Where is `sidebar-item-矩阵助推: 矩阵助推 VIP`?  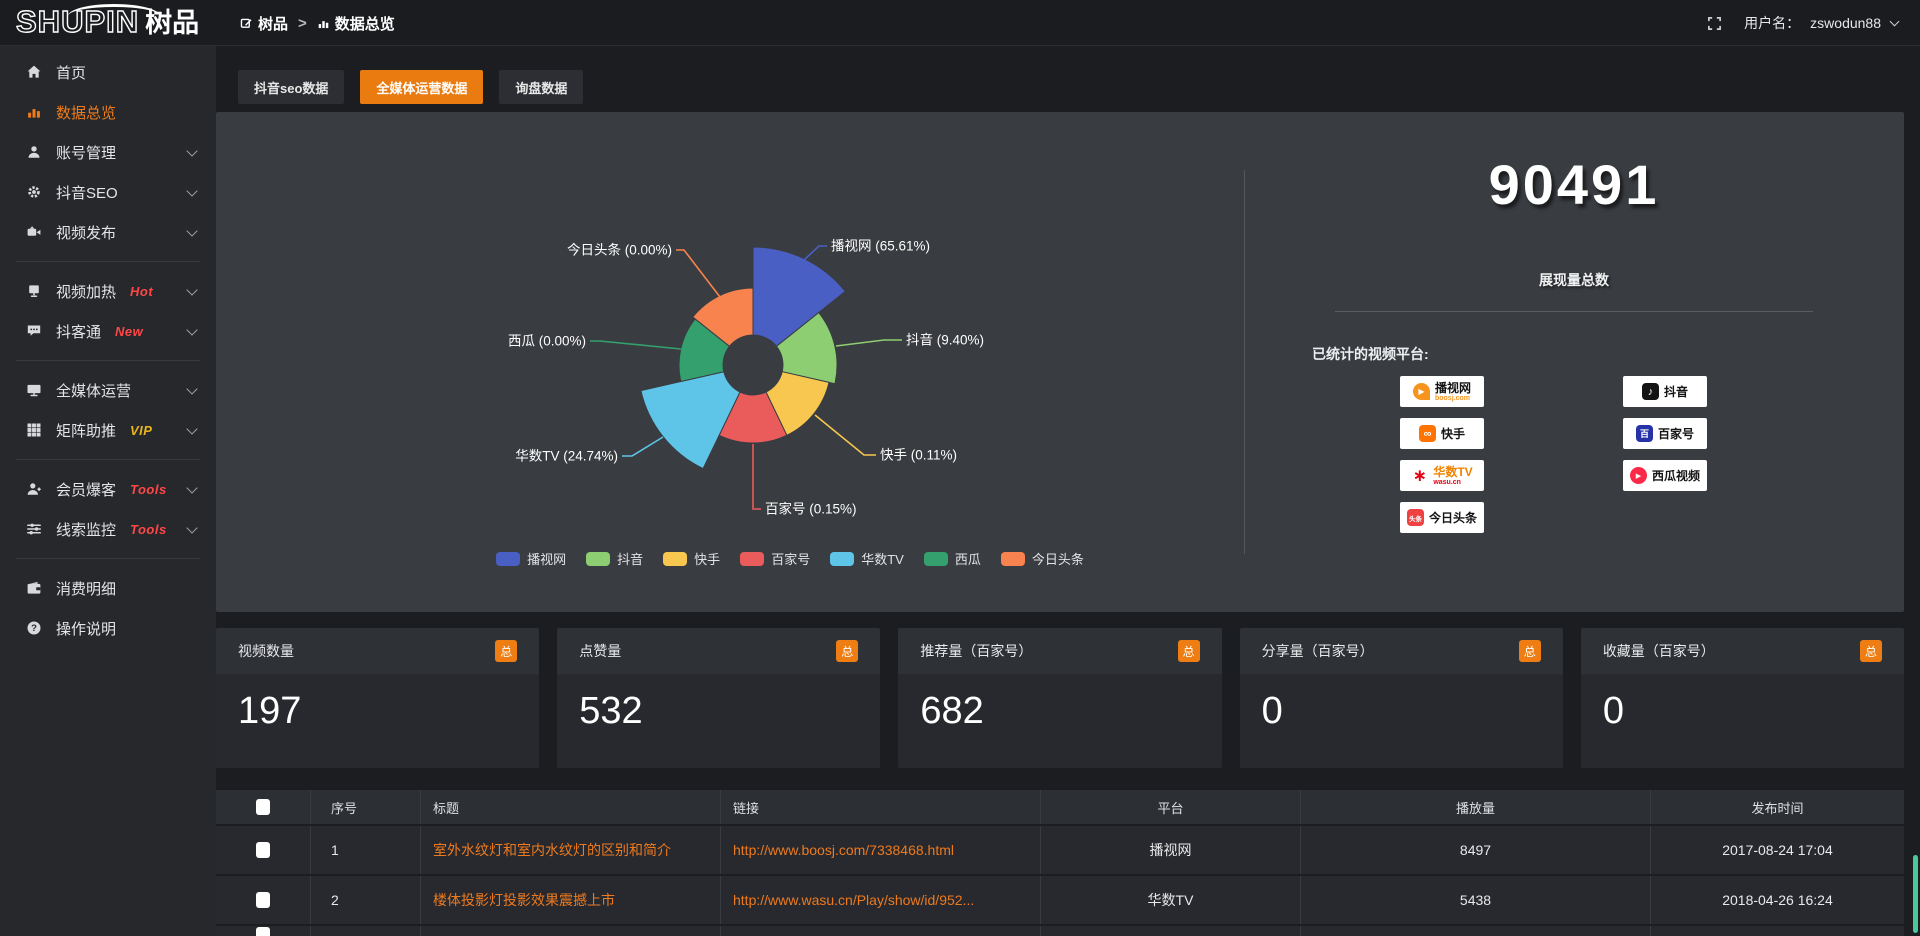
sidebar-item-矩阵助推: 矩阵助推 VIP is located at coordinates (108, 430).